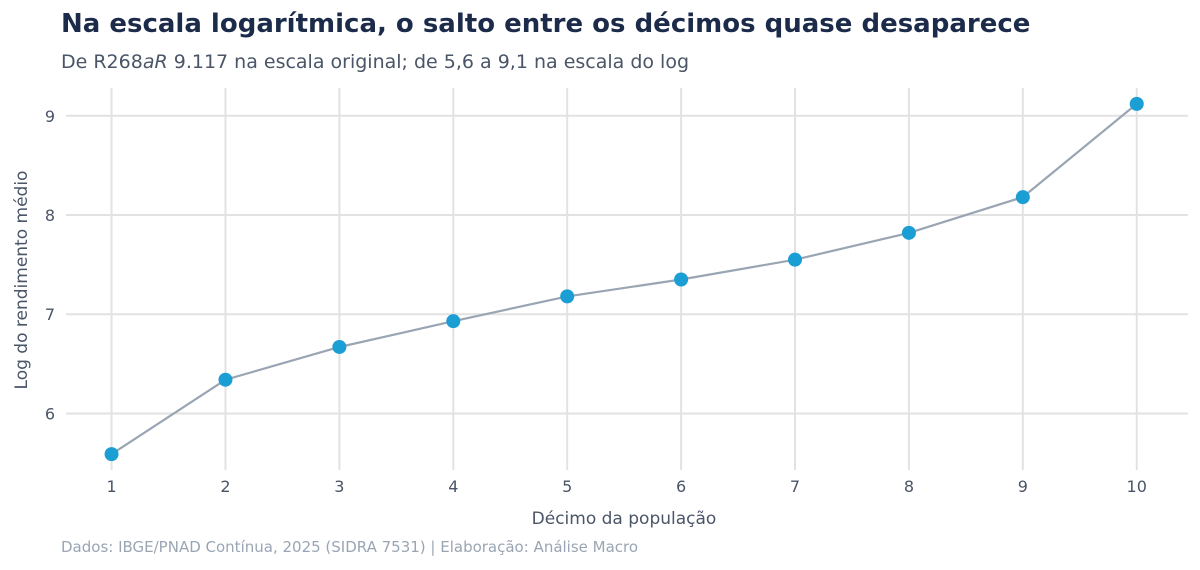  I want to click on x-tick-labels: 1 2 3 4 5 6 7 8 9 10, so click(626, 486).